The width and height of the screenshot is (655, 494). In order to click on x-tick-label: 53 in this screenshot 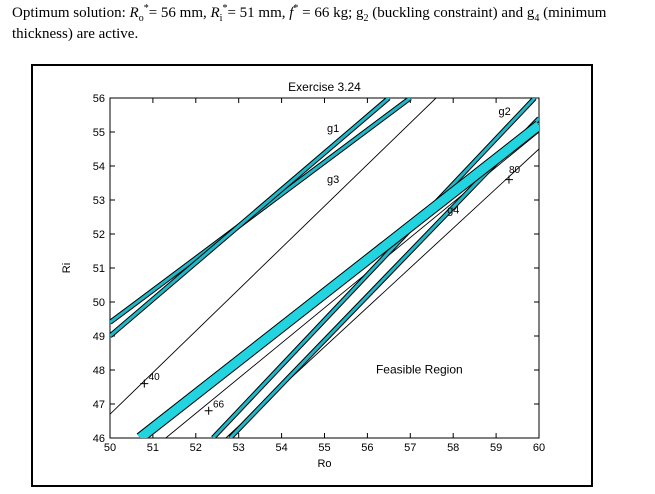, I will do `click(239, 448)`.